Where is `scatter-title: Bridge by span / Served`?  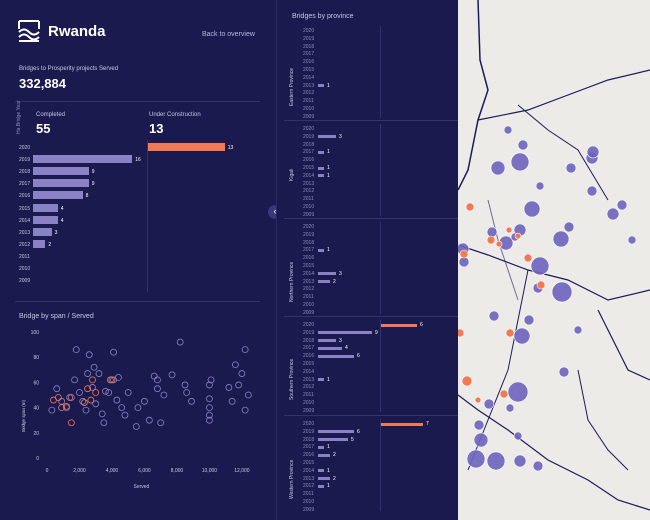
scatter-title: Bridge by span / Served is located at coordinates (56, 316).